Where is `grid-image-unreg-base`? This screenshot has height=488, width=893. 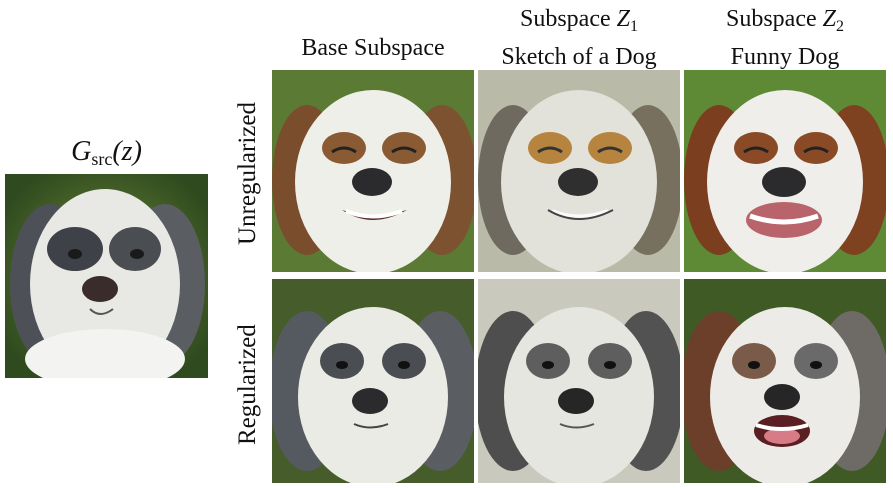 grid-image-unreg-base is located at coordinates (373, 171).